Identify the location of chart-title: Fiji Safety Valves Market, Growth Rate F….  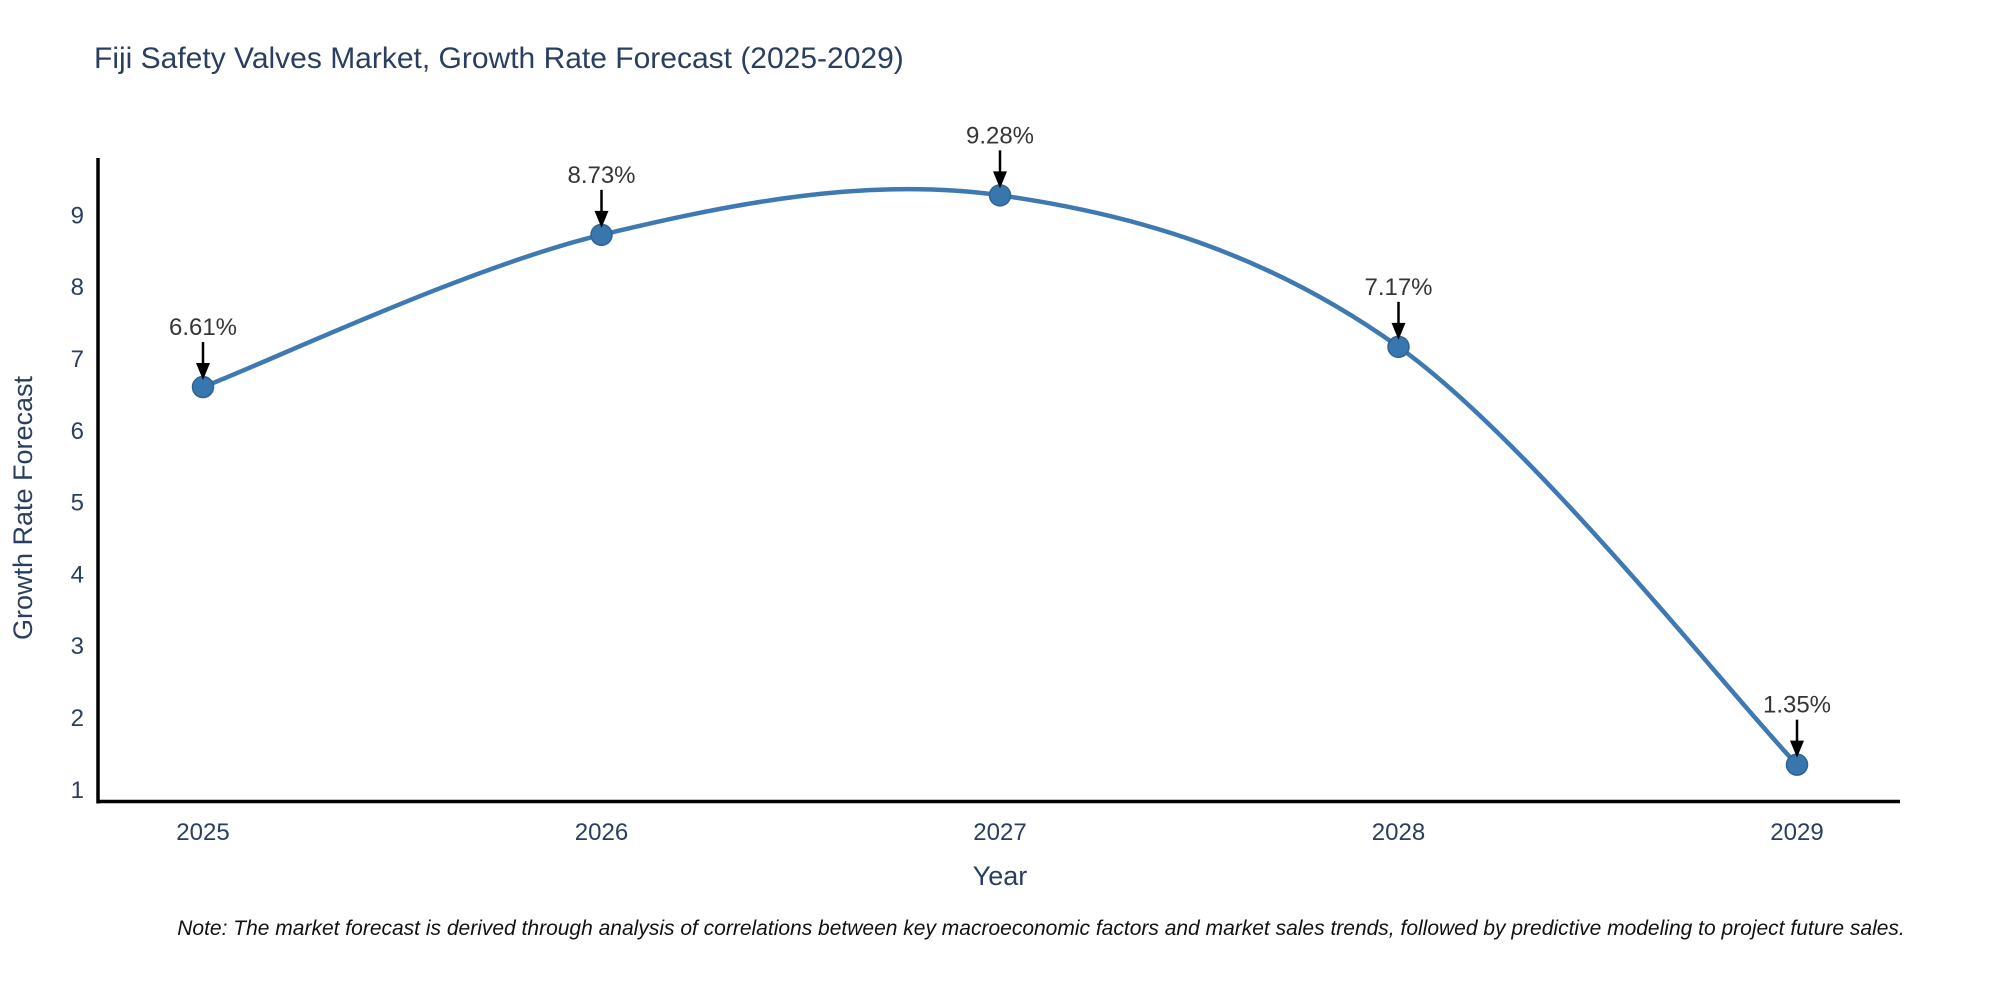
(499, 58).